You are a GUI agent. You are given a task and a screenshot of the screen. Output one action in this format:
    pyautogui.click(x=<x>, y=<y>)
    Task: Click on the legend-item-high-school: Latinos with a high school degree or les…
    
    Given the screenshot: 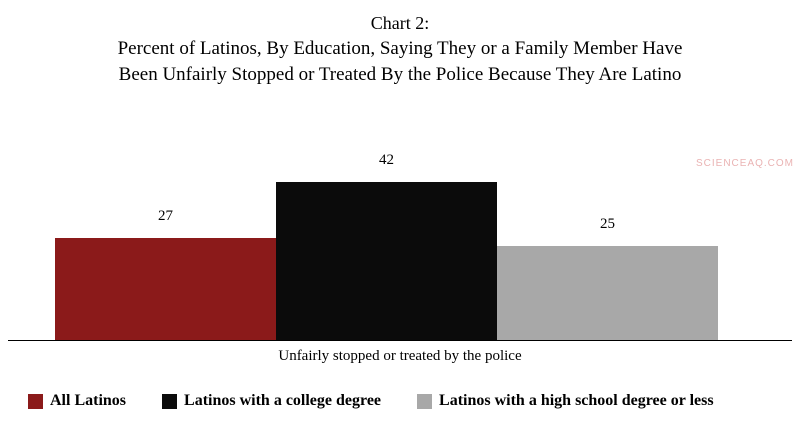 What is the action you would take?
    pyautogui.click(x=565, y=401)
    